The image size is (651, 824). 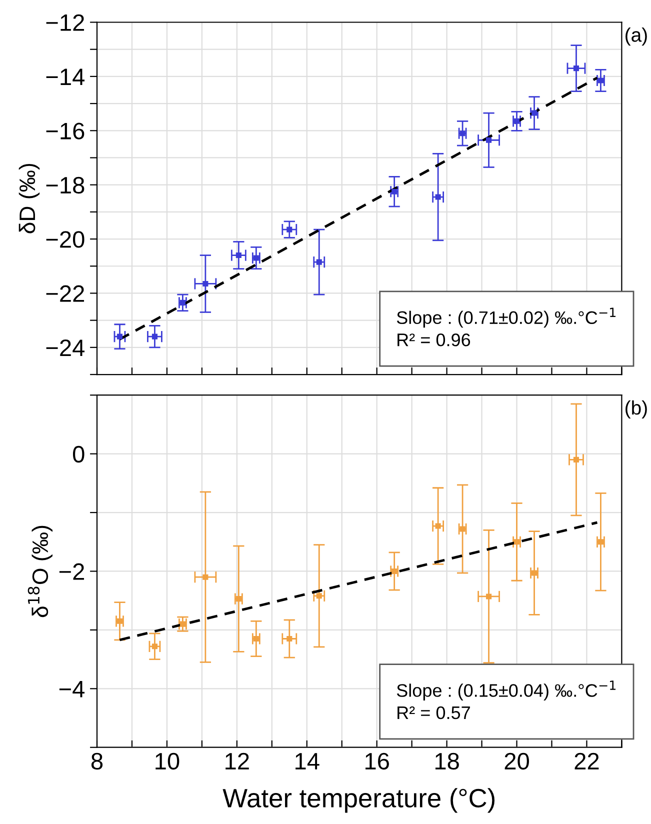 I want to click on x-tick-label: 16, so click(x=377, y=761).